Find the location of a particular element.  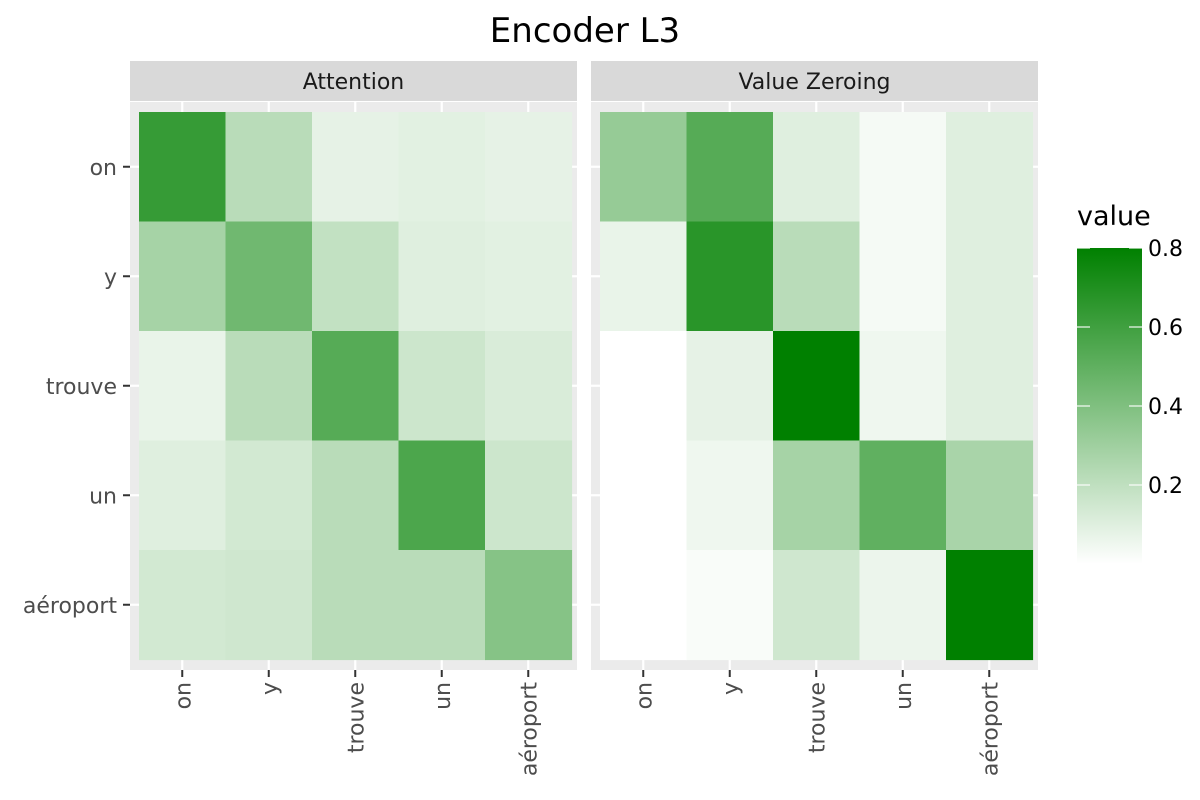

chart-title: Encoder L3 is located at coordinates (585, 31).